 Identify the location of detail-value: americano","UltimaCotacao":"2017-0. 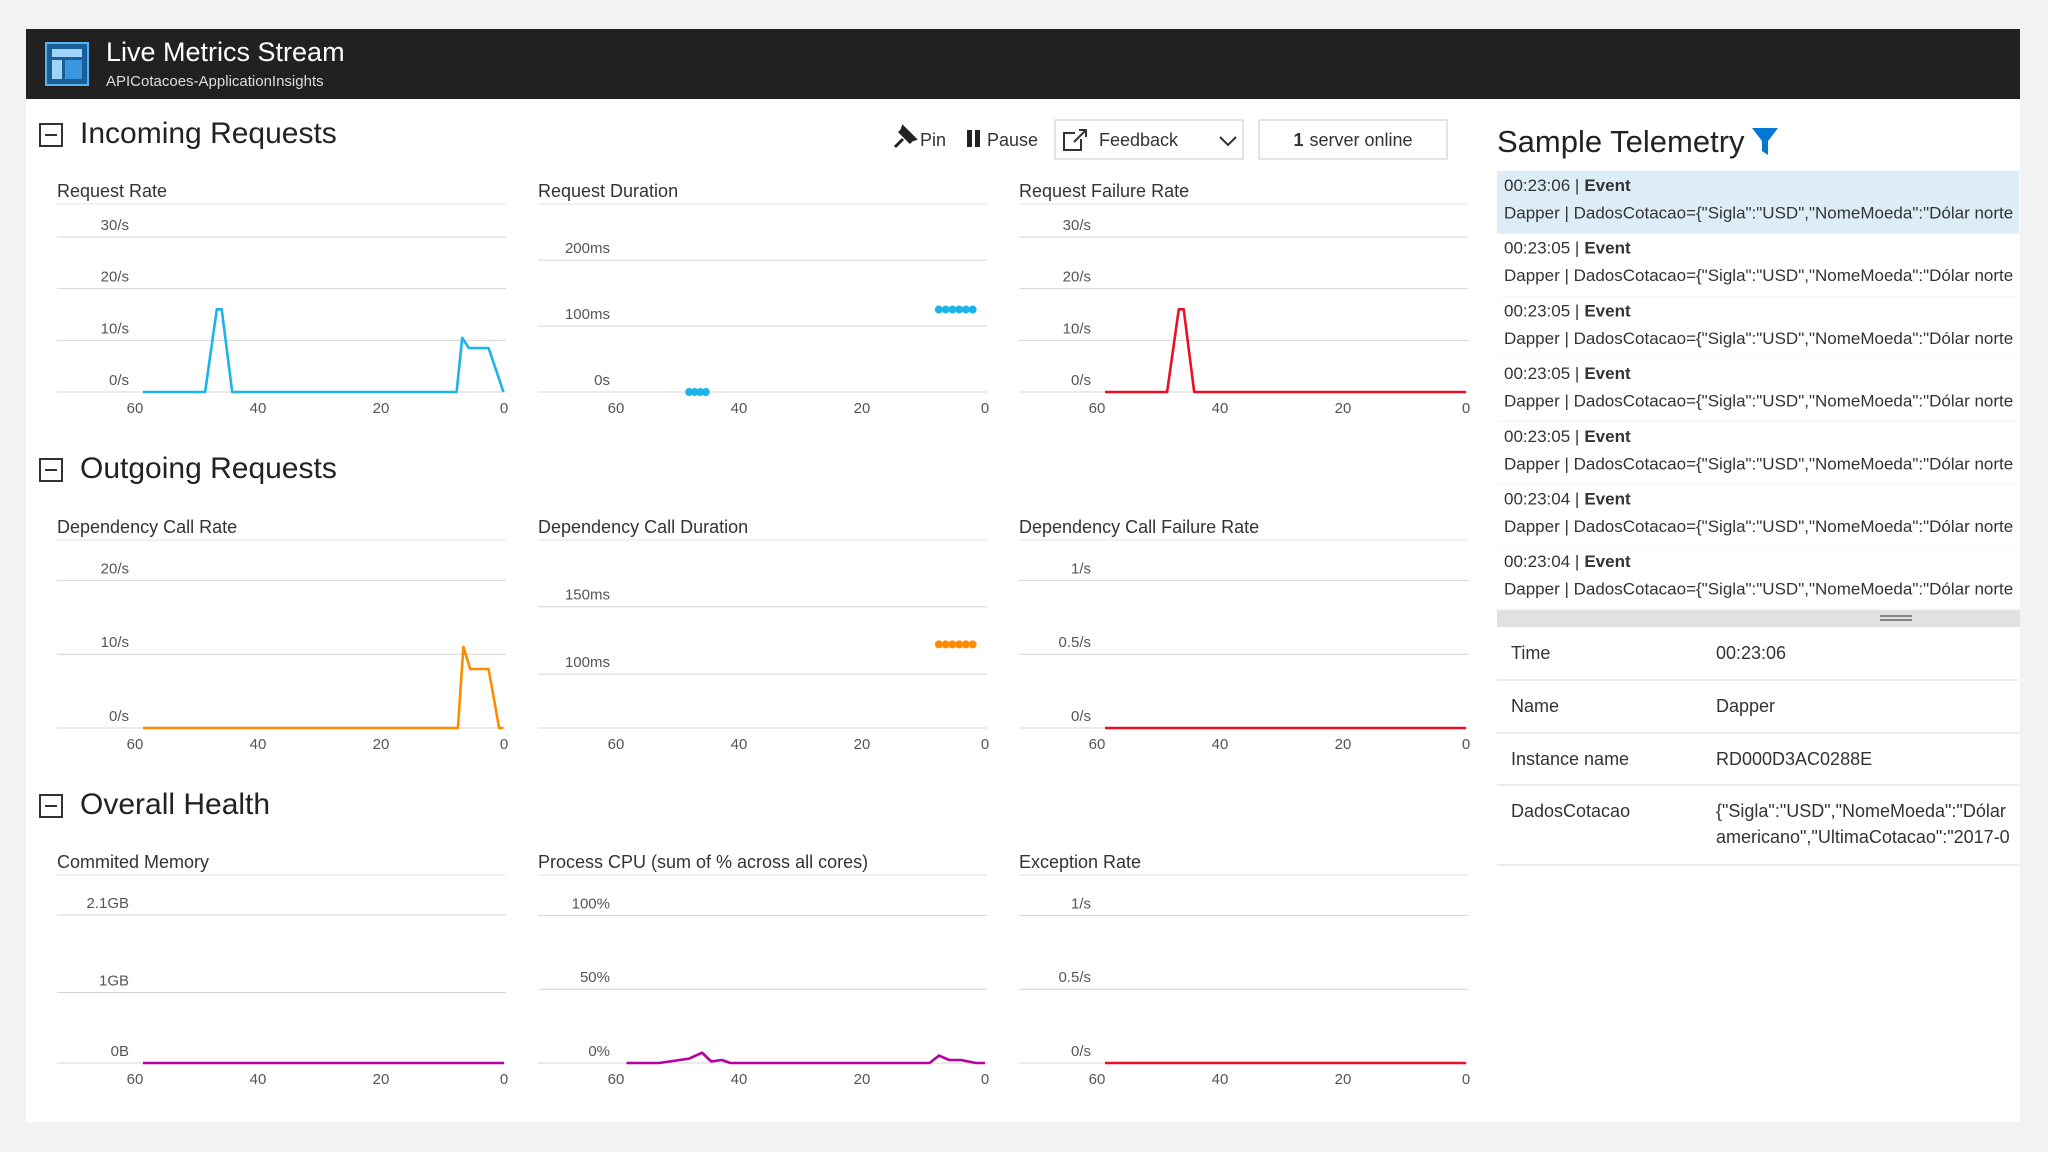
(1863, 837).